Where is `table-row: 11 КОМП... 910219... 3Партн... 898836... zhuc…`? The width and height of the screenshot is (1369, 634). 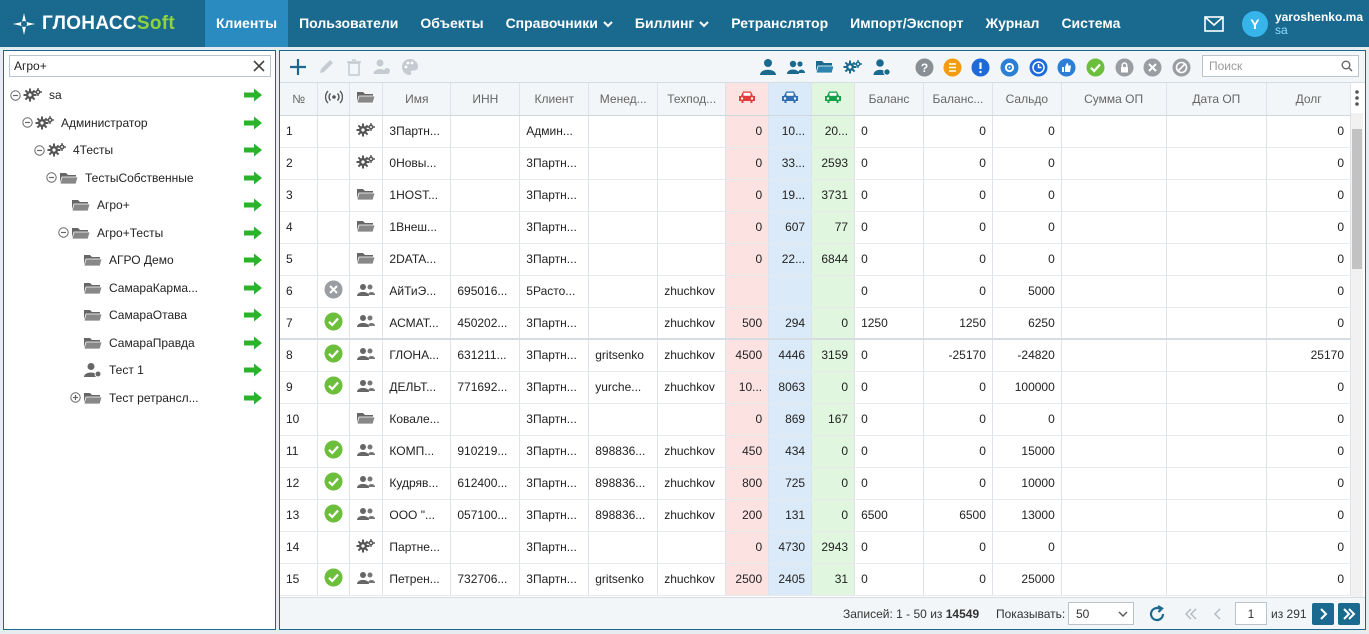
table-row: 11 КОМП... 910219... 3Партн... 898836... zhuc… is located at coordinates (815, 451).